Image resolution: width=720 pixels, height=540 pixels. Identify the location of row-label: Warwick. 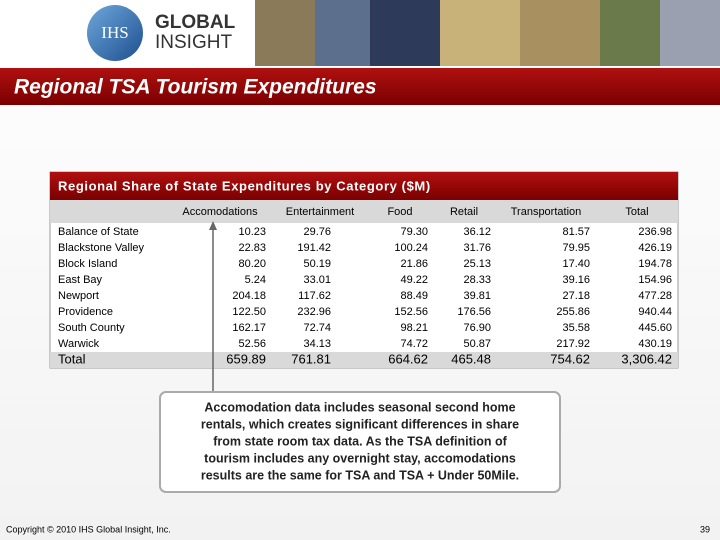
(79, 344).